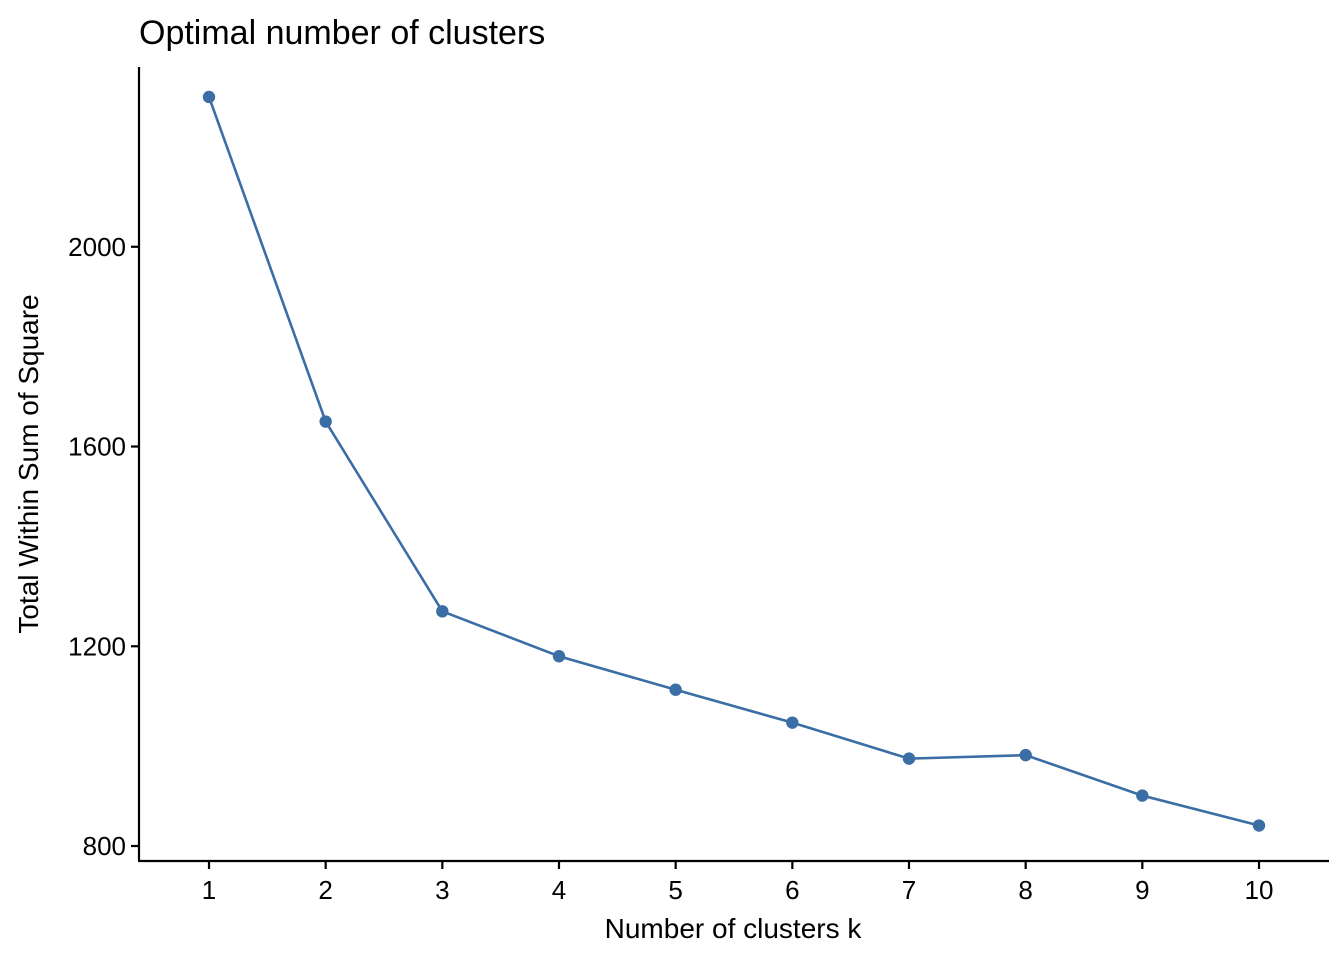 The width and height of the screenshot is (1344, 960). I want to click on y-ticks: 800 1200 1600 2000, so click(103, 546).